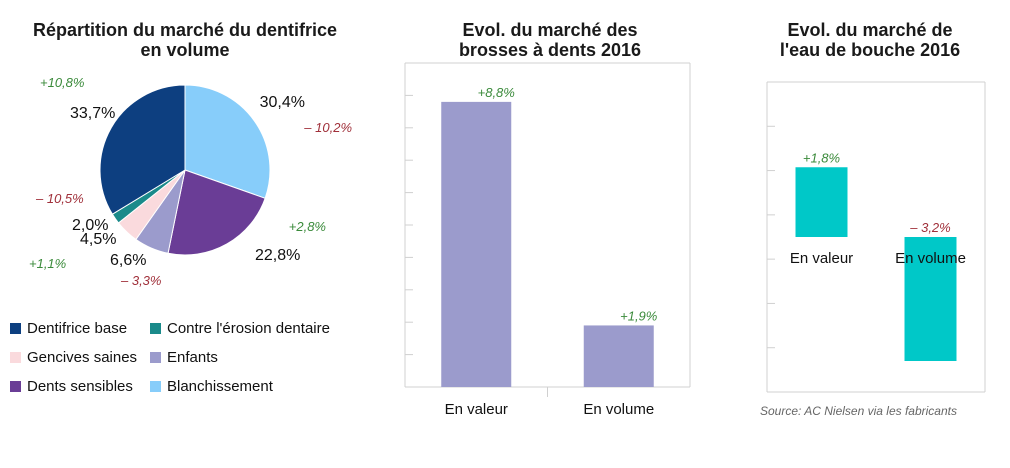 The height and width of the screenshot is (468, 1010). I want to click on pie-slice-label: 6,6%, so click(128, 260).